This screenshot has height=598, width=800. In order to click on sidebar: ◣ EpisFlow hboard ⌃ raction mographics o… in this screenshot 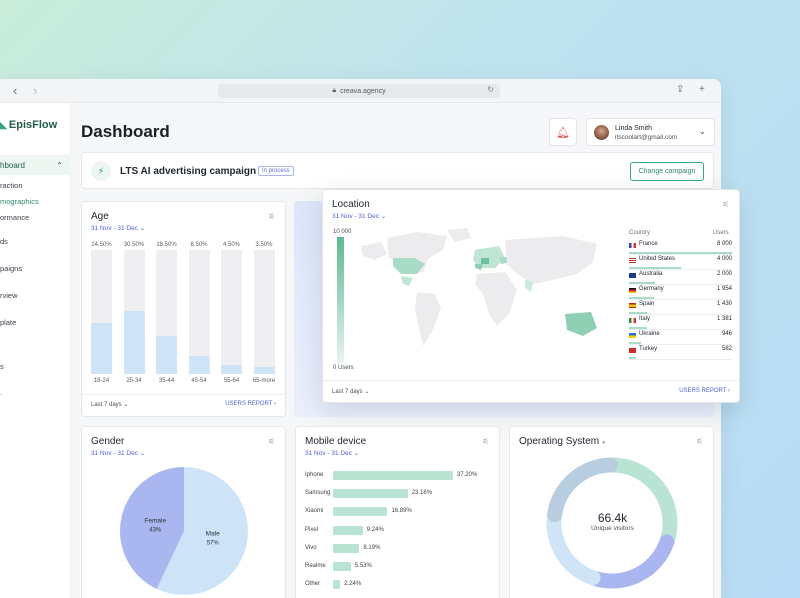, I will do `click(35, 350)`.